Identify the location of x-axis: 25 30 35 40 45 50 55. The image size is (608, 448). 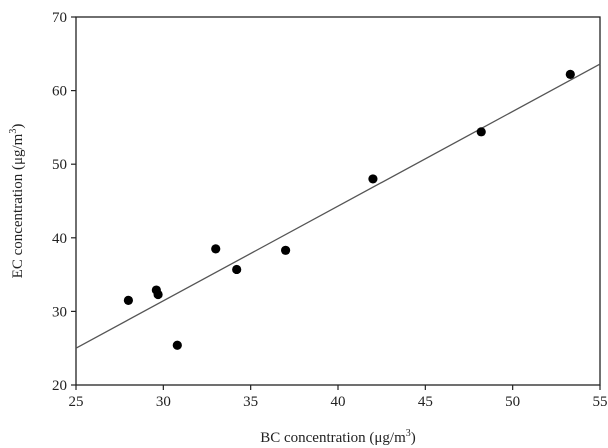
(338, 397).